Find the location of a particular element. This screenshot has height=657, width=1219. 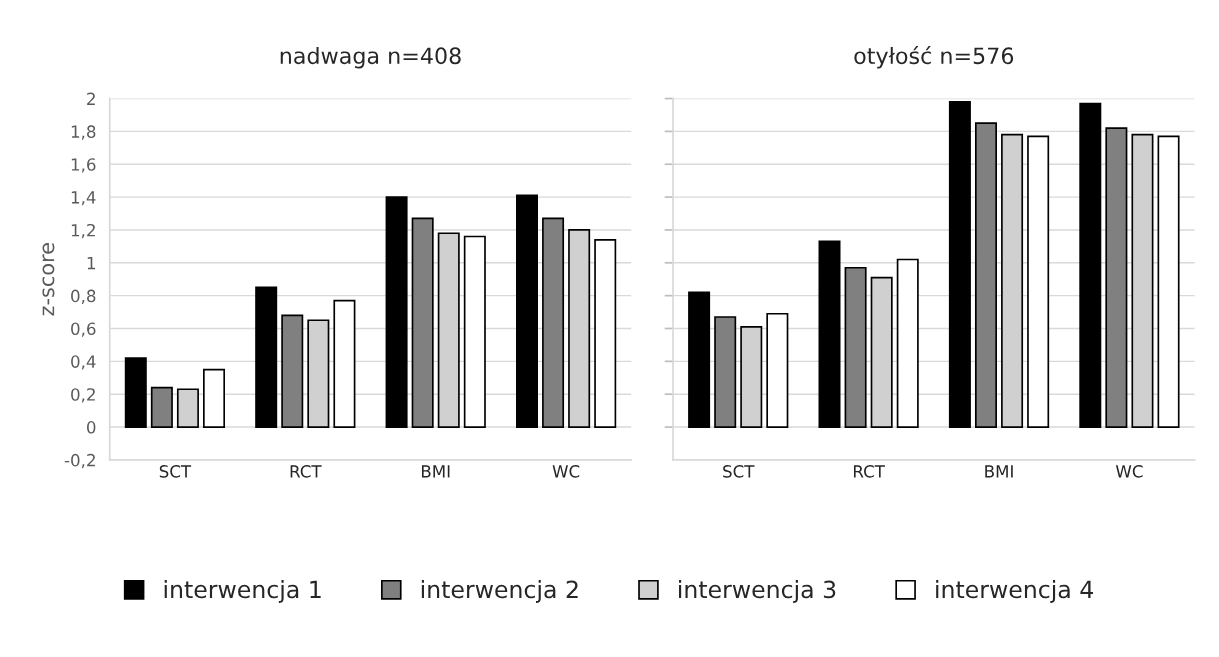

y-tick-label: 0,8 is located at coordinates (83, 296).